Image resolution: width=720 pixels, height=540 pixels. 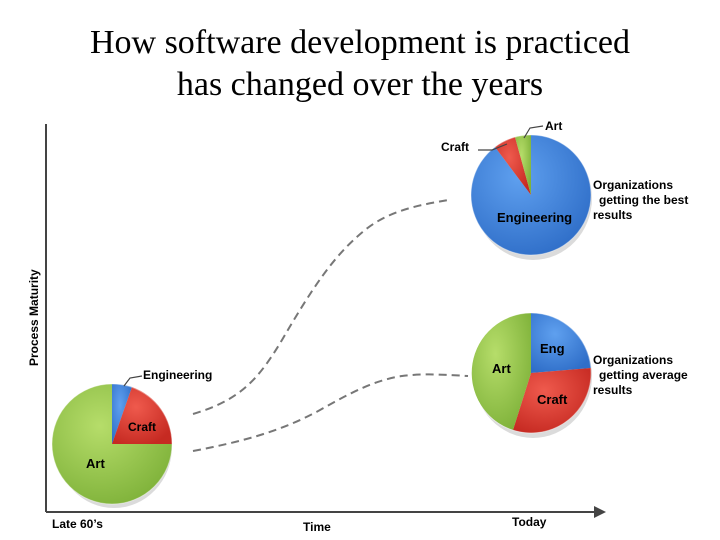 I want to click on pie-best-art-label: Art, so click(x=553, y=126).